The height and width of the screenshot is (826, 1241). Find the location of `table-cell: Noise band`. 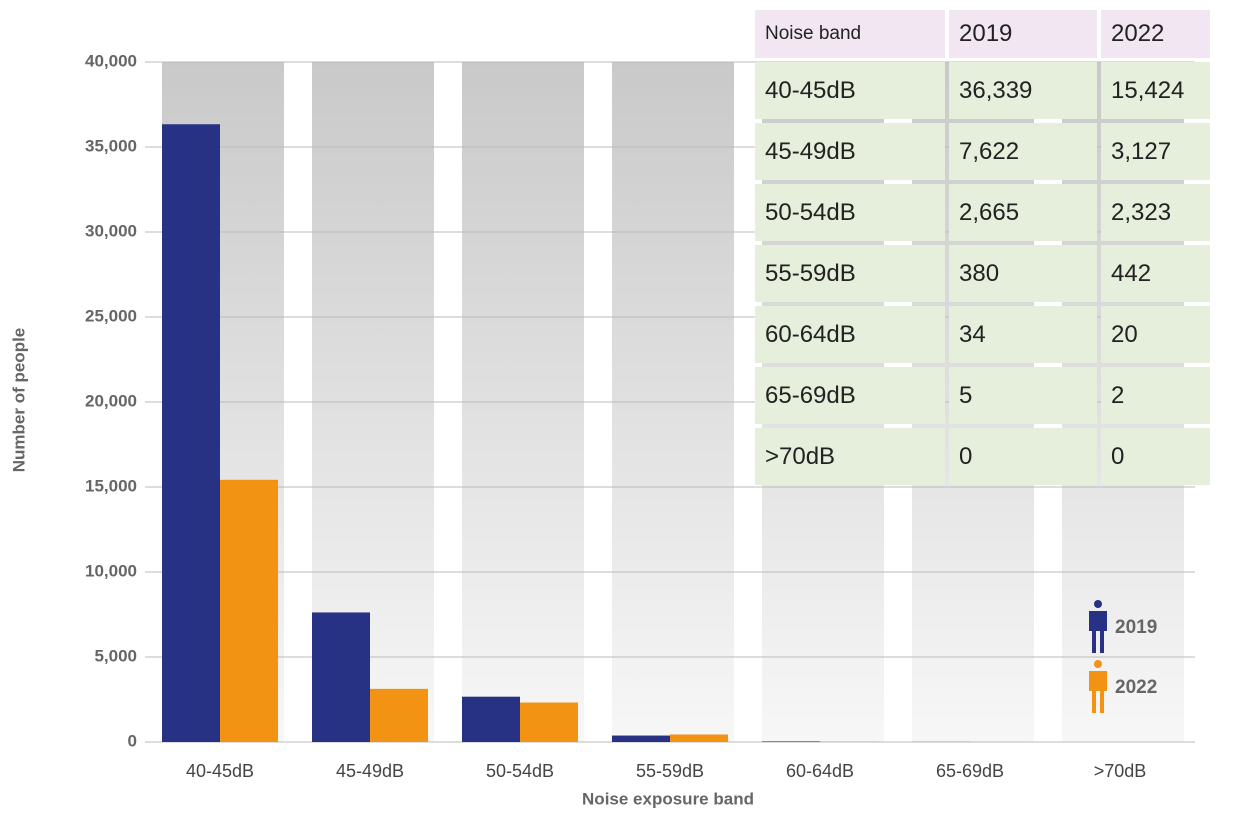

table-cell: Noise band is located at coordinates (850, 34).